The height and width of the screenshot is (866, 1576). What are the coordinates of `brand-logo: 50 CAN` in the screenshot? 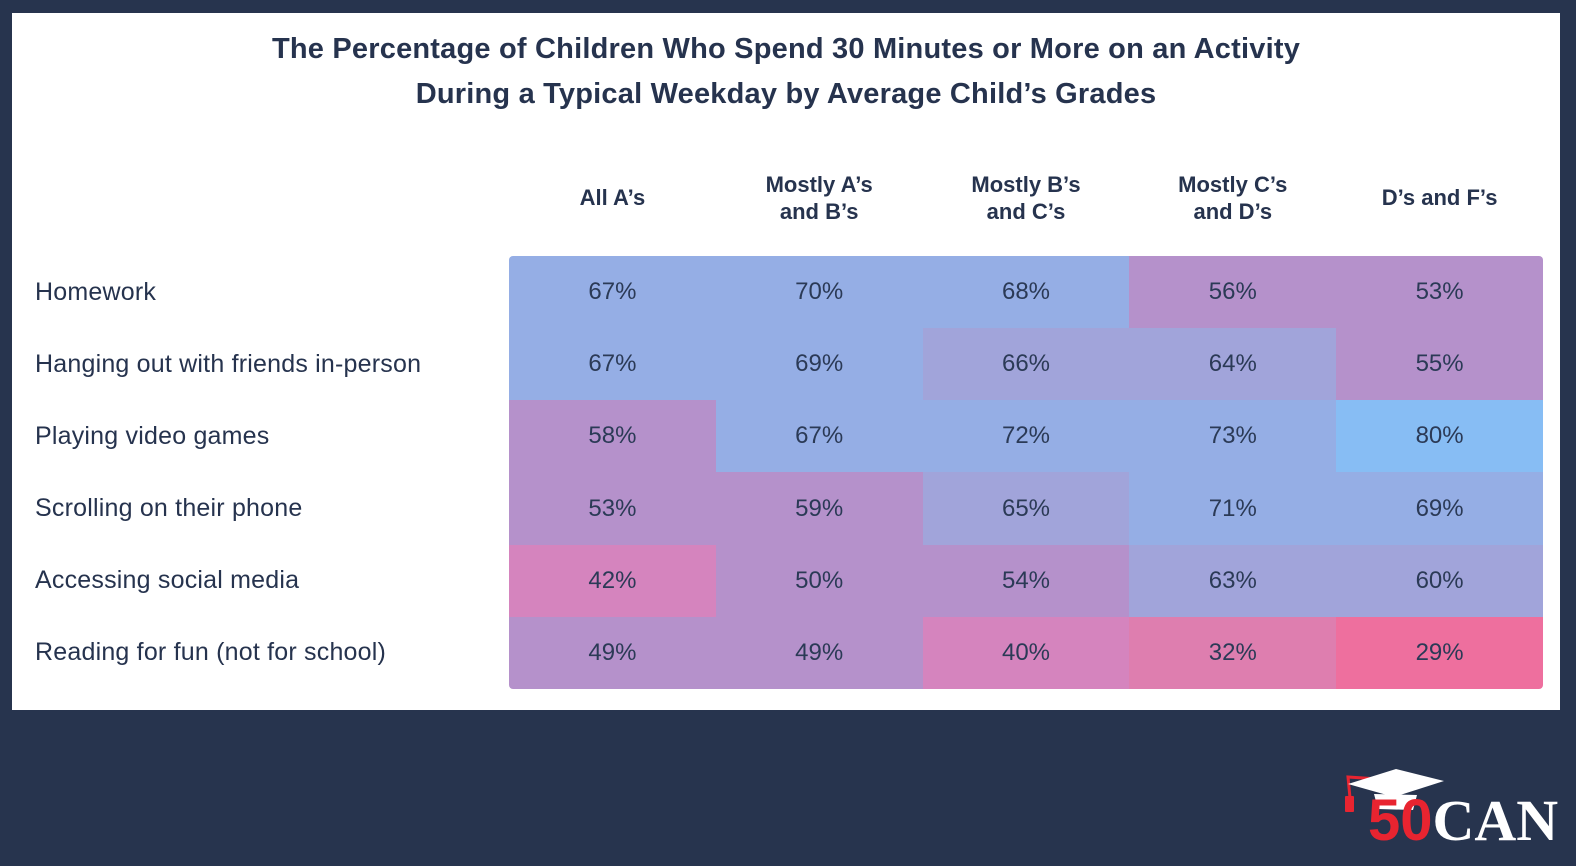 It's located at (1455, 808).